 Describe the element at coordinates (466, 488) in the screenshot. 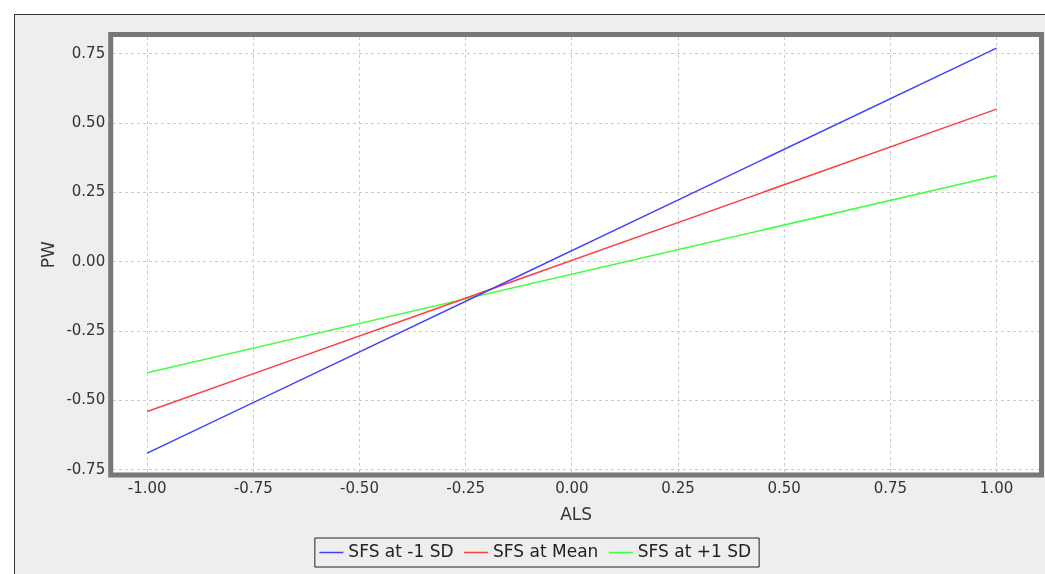

I see `x-tick-label: -0.25` at that location.